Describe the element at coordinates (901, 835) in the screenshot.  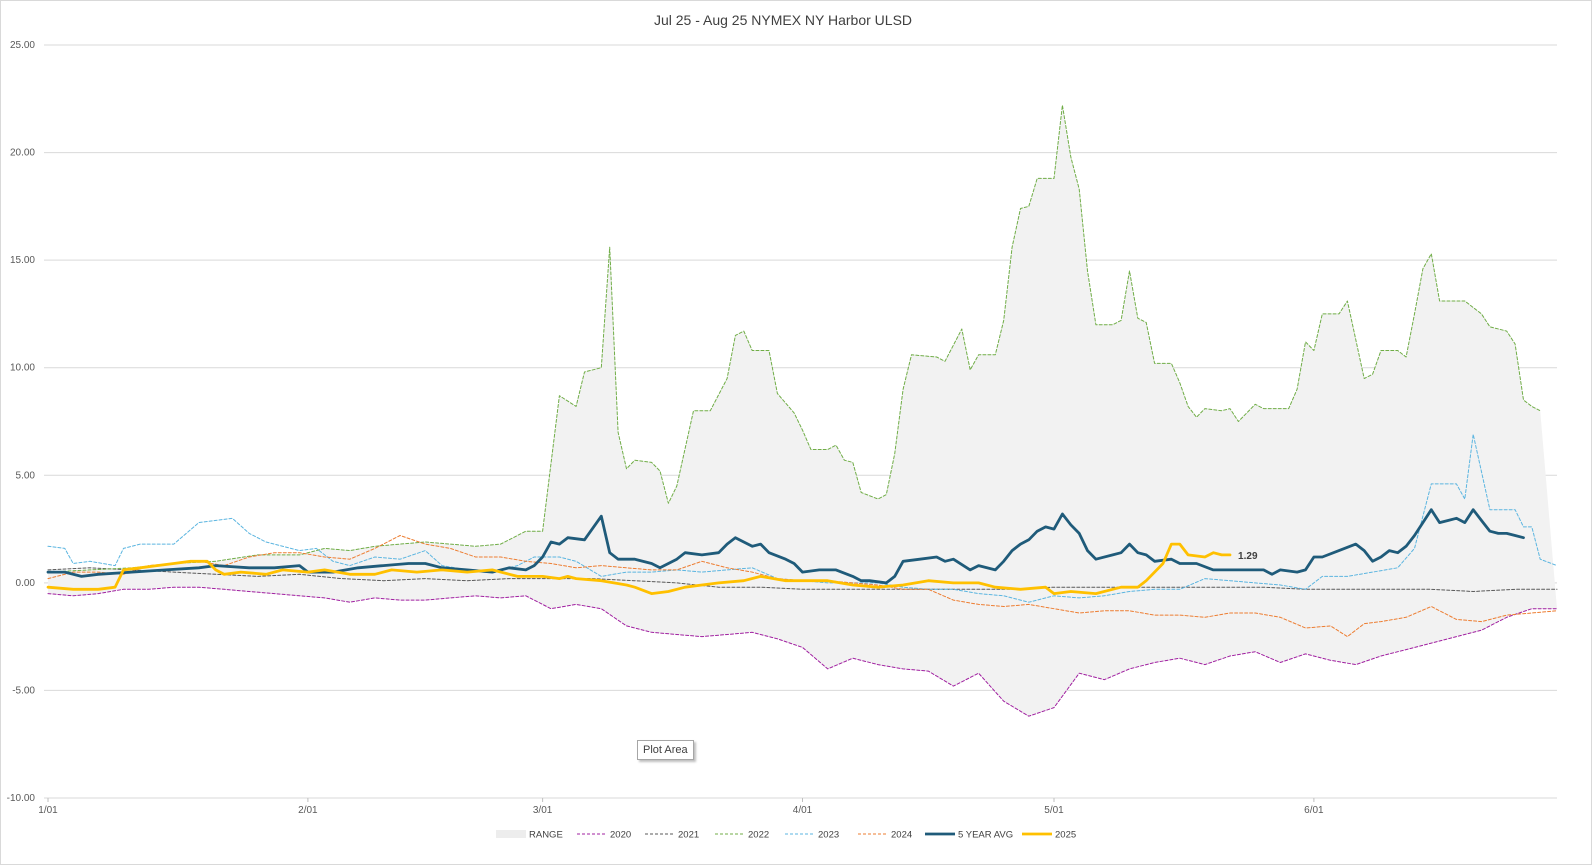
I see `legend-label: 2024` at that location.